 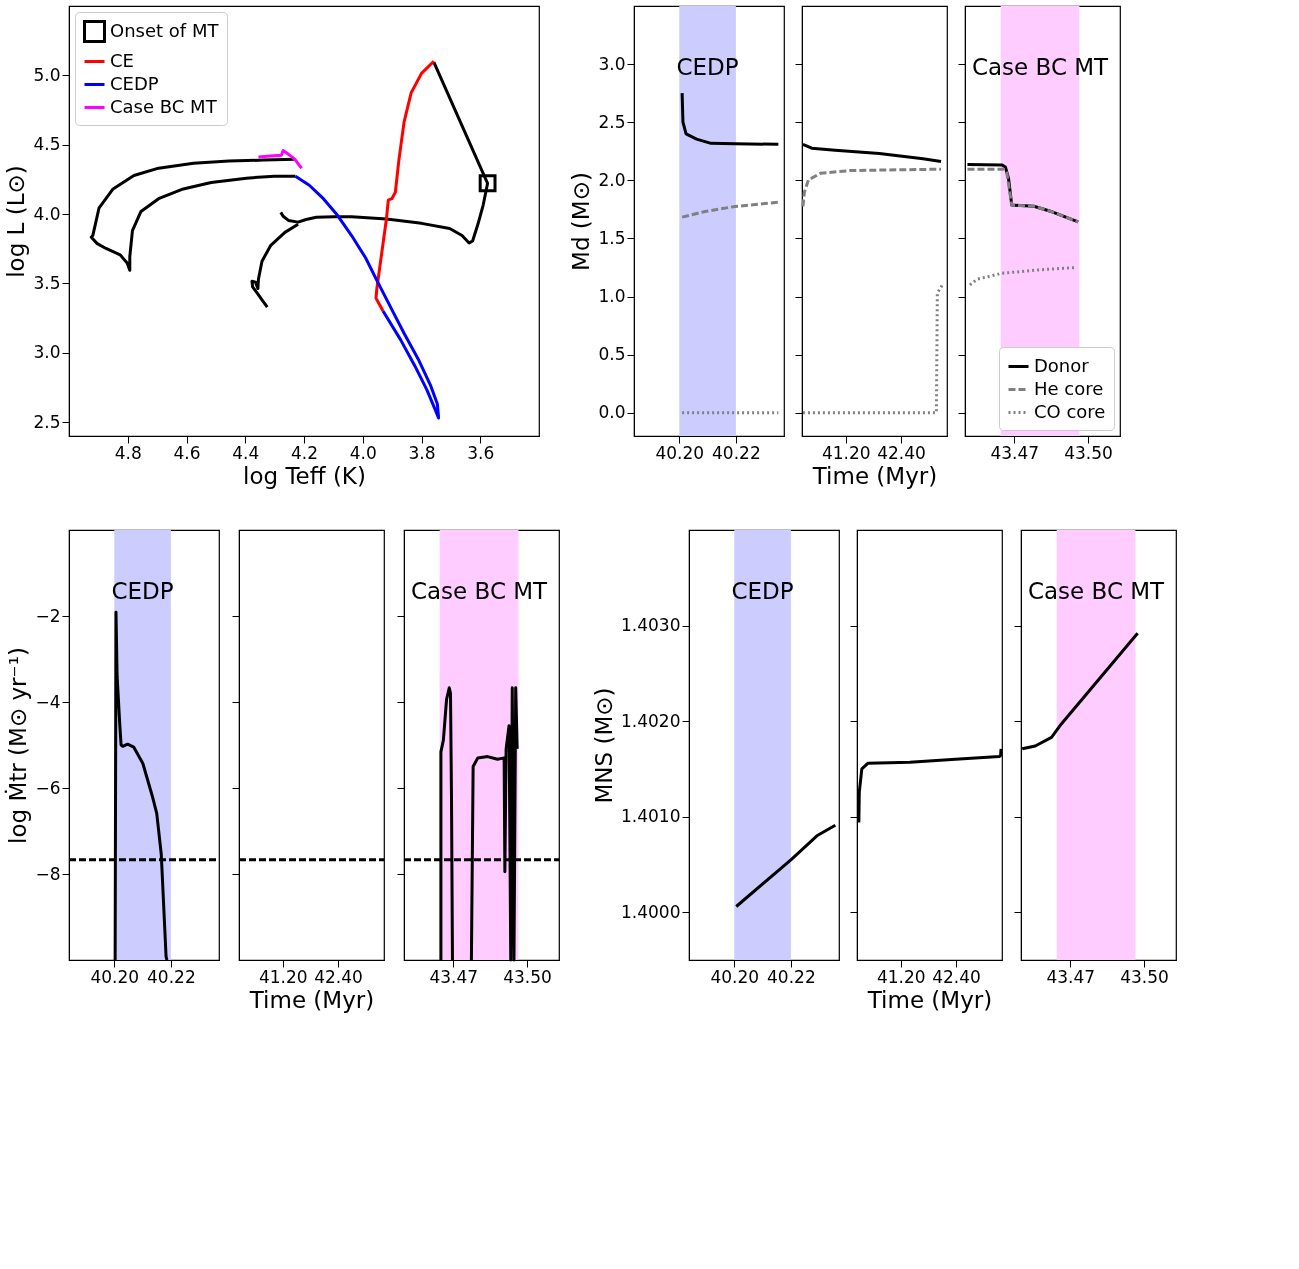 I want to click on legend-label: Onset of MT, so click(x=165, y=30).